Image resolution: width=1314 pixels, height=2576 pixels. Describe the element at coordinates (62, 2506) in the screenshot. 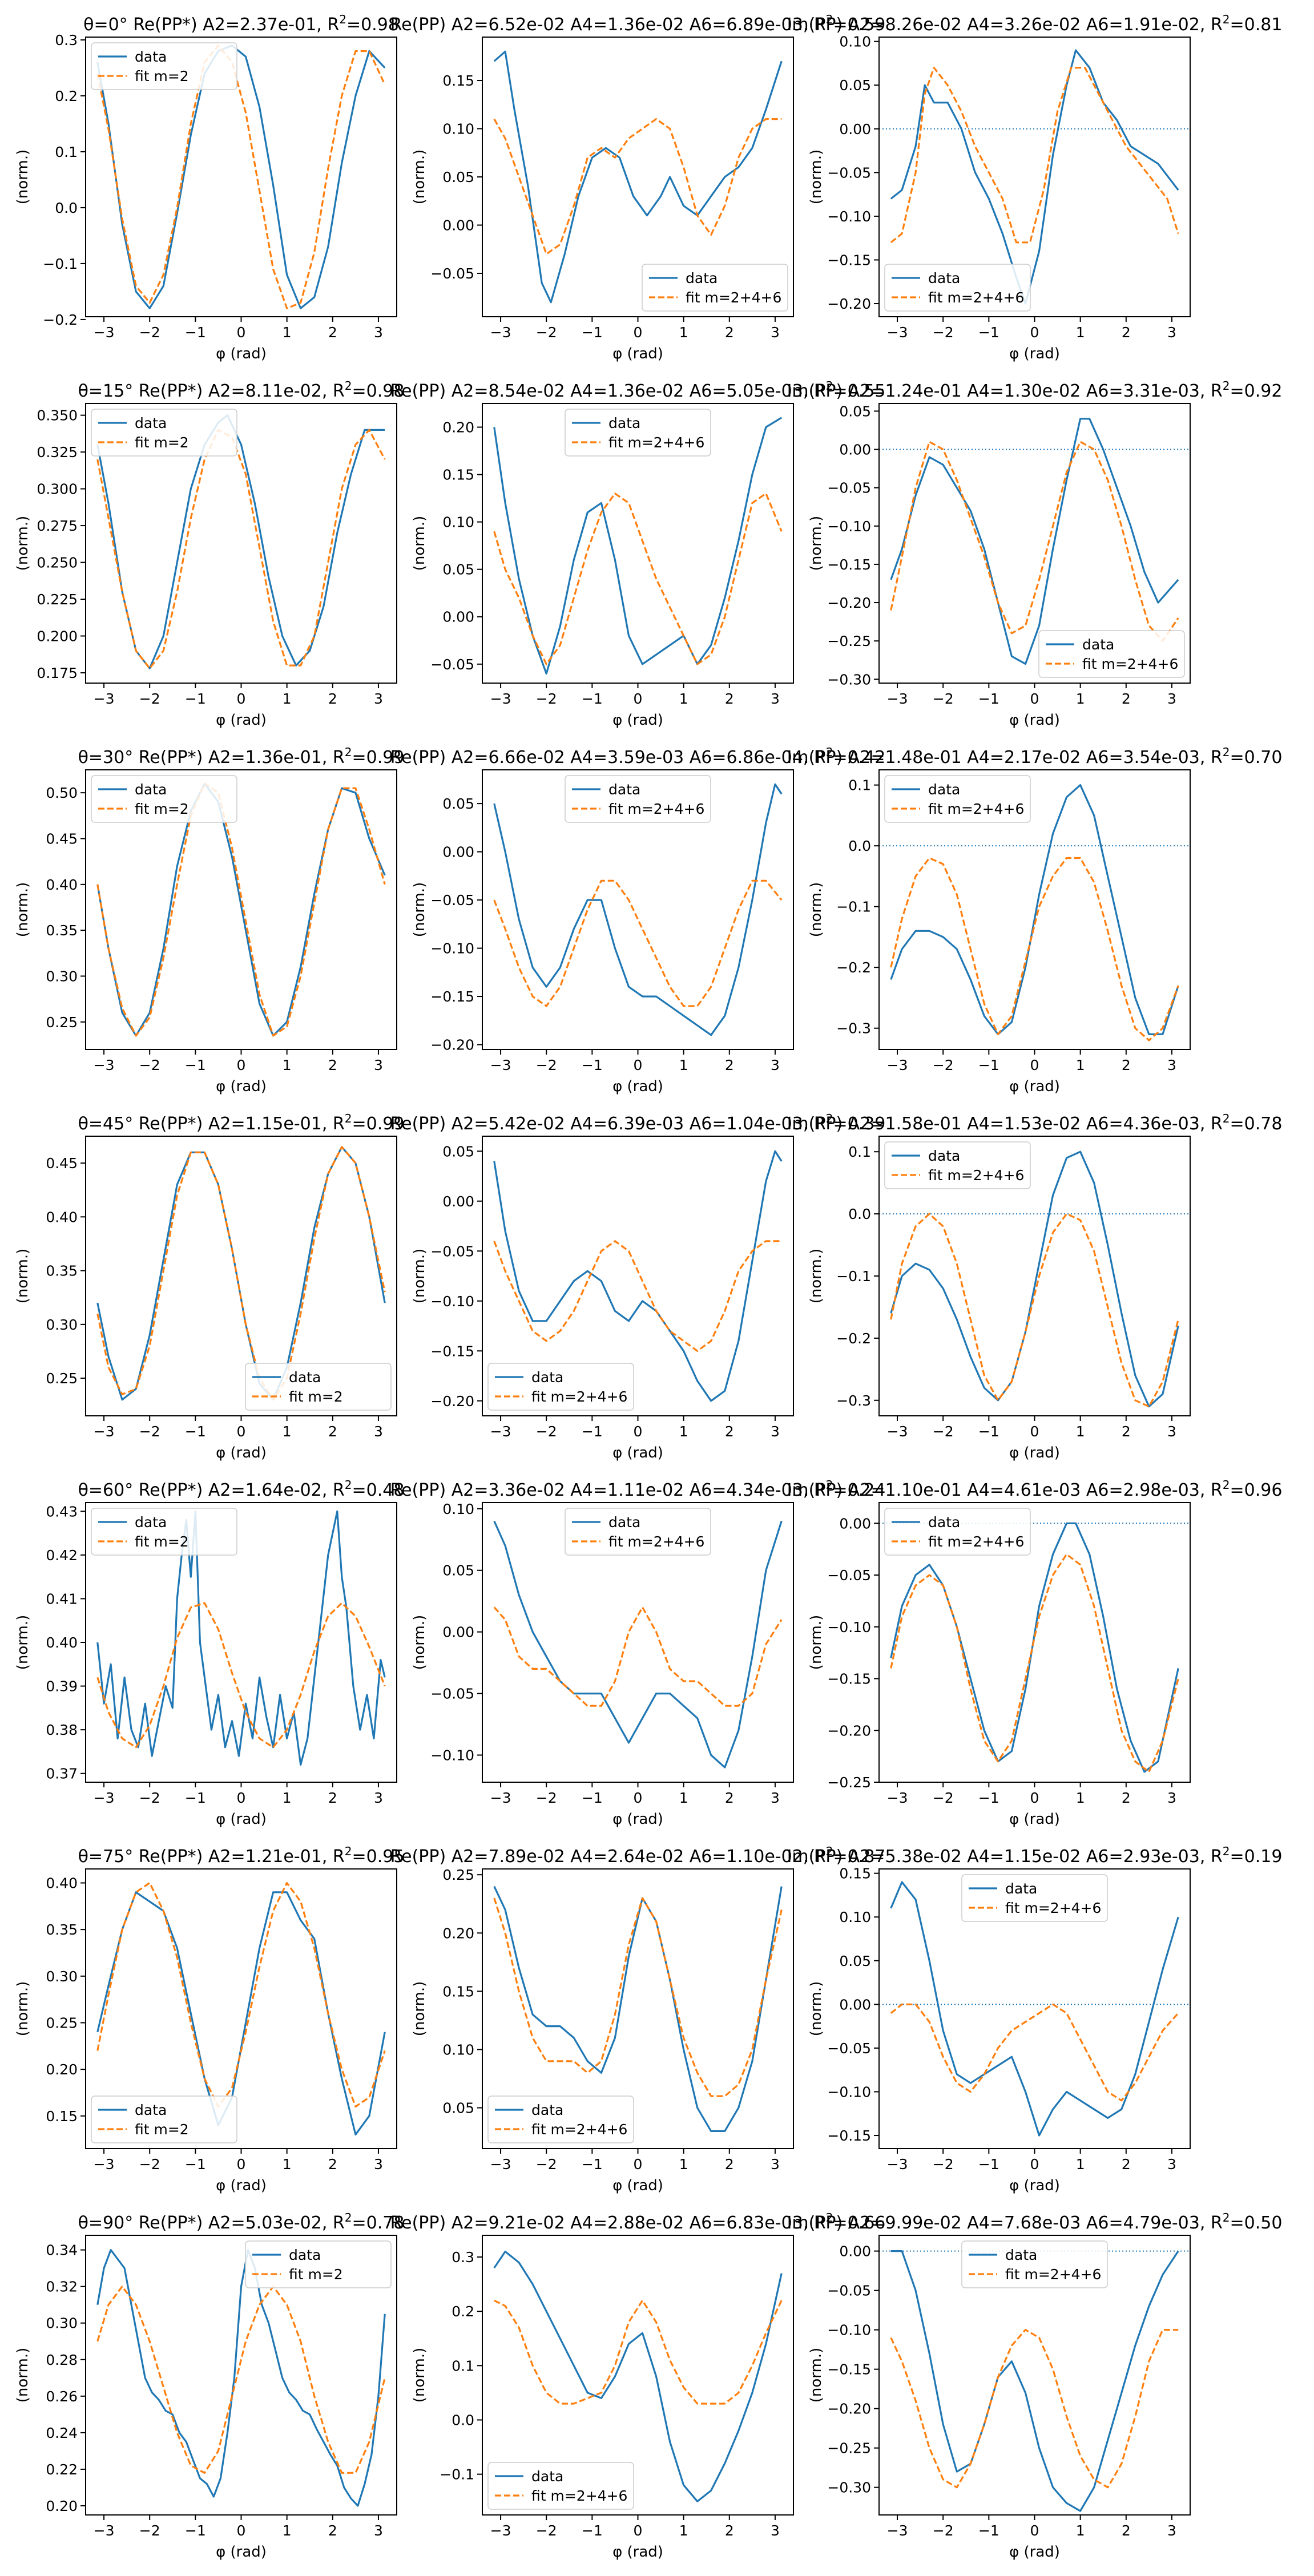

I see `y-tick-label: 0.20` at that location.